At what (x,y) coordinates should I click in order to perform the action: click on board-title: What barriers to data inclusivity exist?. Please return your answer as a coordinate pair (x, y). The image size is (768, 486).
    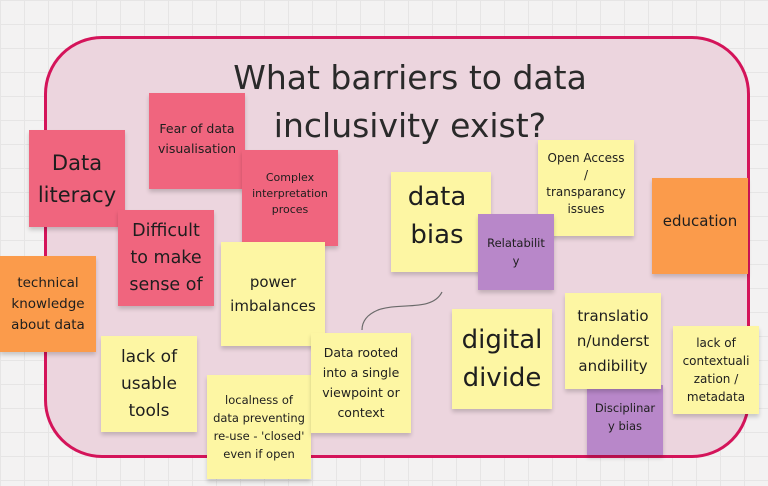
    Looking at the image, I should click on (410, 102).